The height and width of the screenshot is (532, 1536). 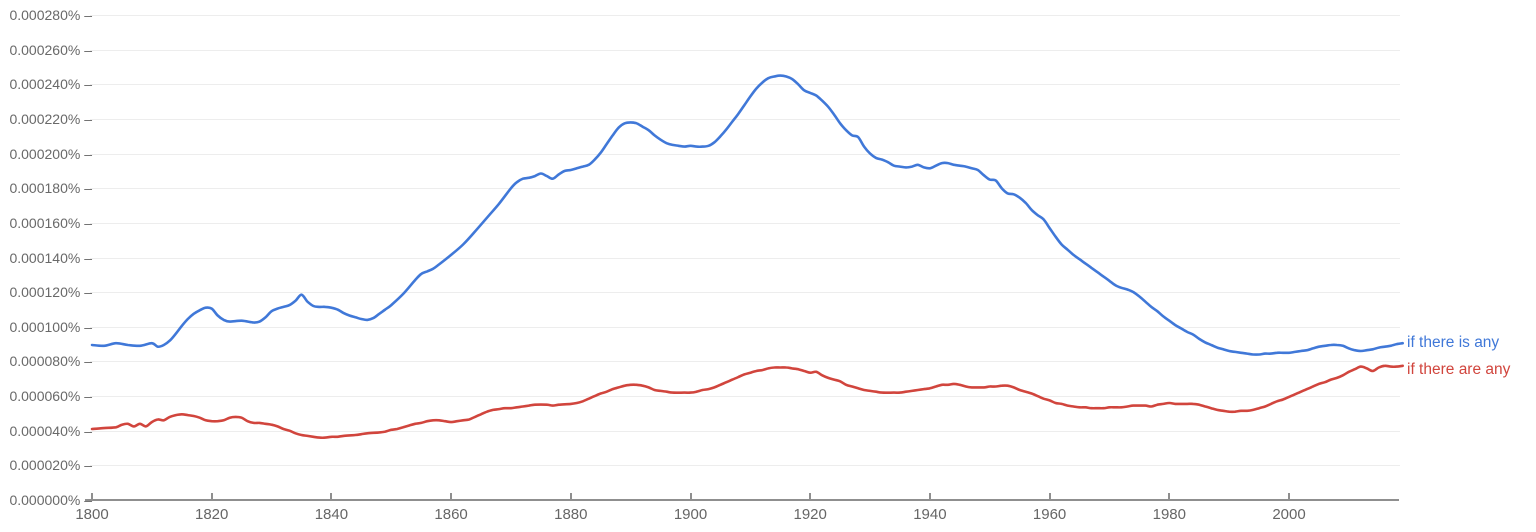 What do you see at coordinates (212, 514) in the screenshot?
I see `x-axis-label: 1820` at bounding box center [212, 514].